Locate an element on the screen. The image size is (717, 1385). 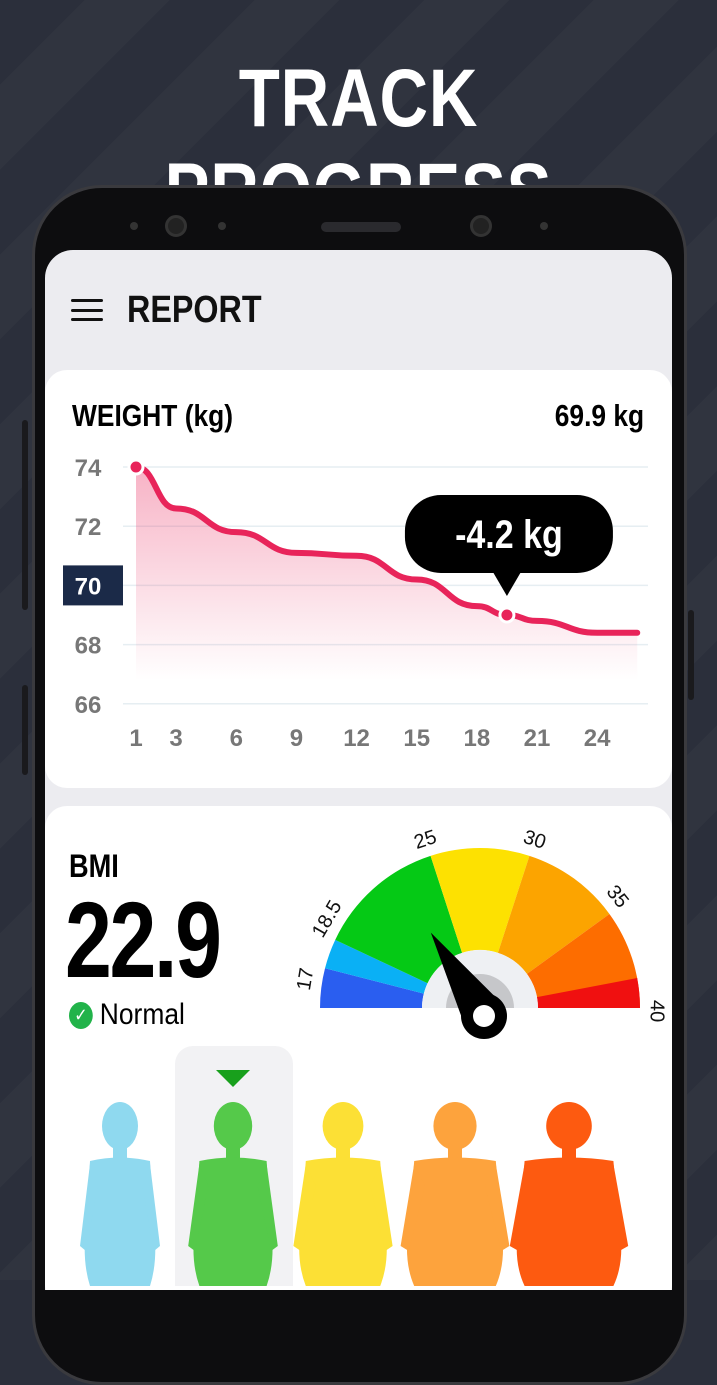
volume-button is located at coordinates (25, 515).